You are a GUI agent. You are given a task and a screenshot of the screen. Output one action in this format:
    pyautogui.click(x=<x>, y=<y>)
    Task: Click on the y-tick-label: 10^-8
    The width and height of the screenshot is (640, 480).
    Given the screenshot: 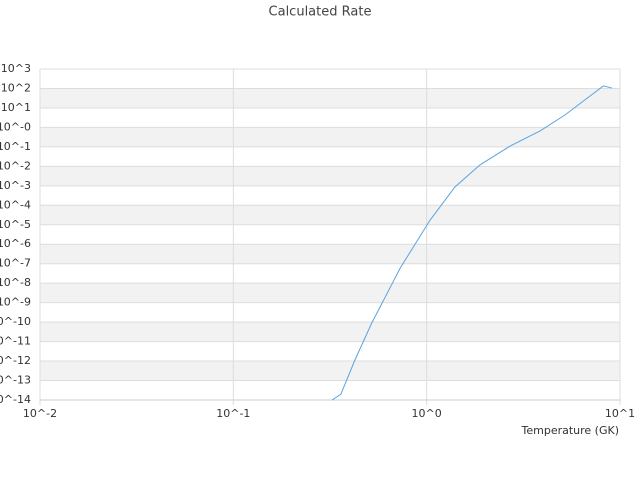 What is the action you would take?
    pyautogui.click(x=15, y=282)
    